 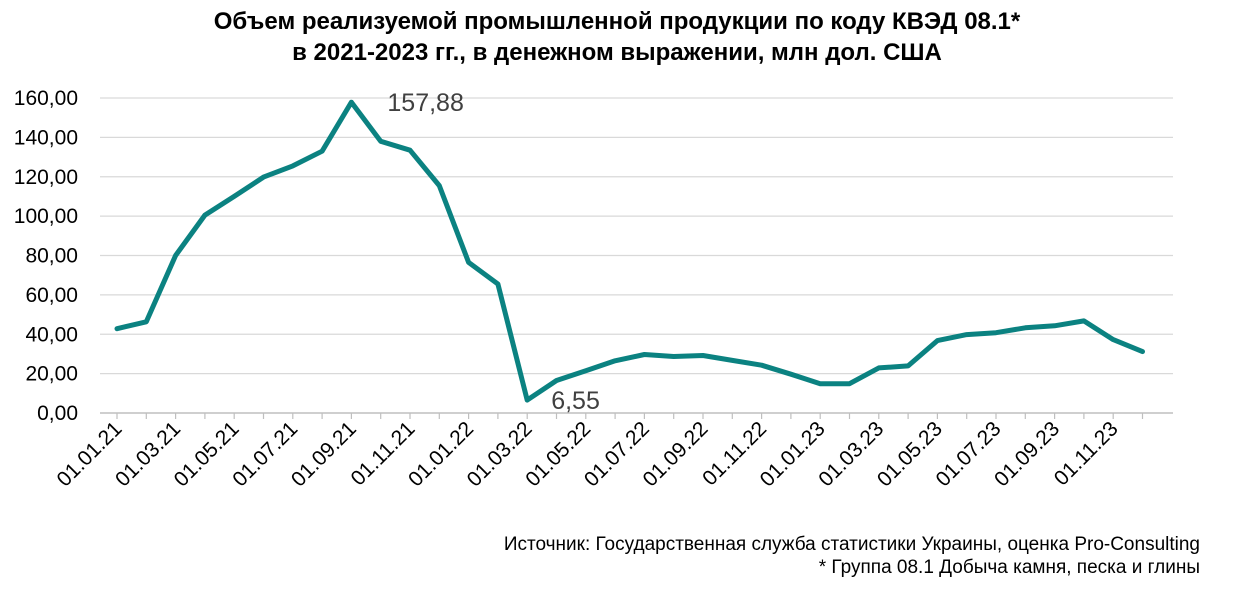 What do you see at coordinates (51, 334) in the screenshot?
I see `y-tick-label: 40,00` at bounding box center [51, 334].